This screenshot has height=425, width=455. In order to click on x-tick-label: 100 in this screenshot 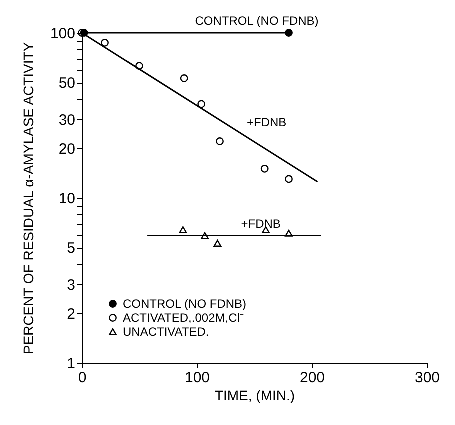, I will do `click(197, 378)`.